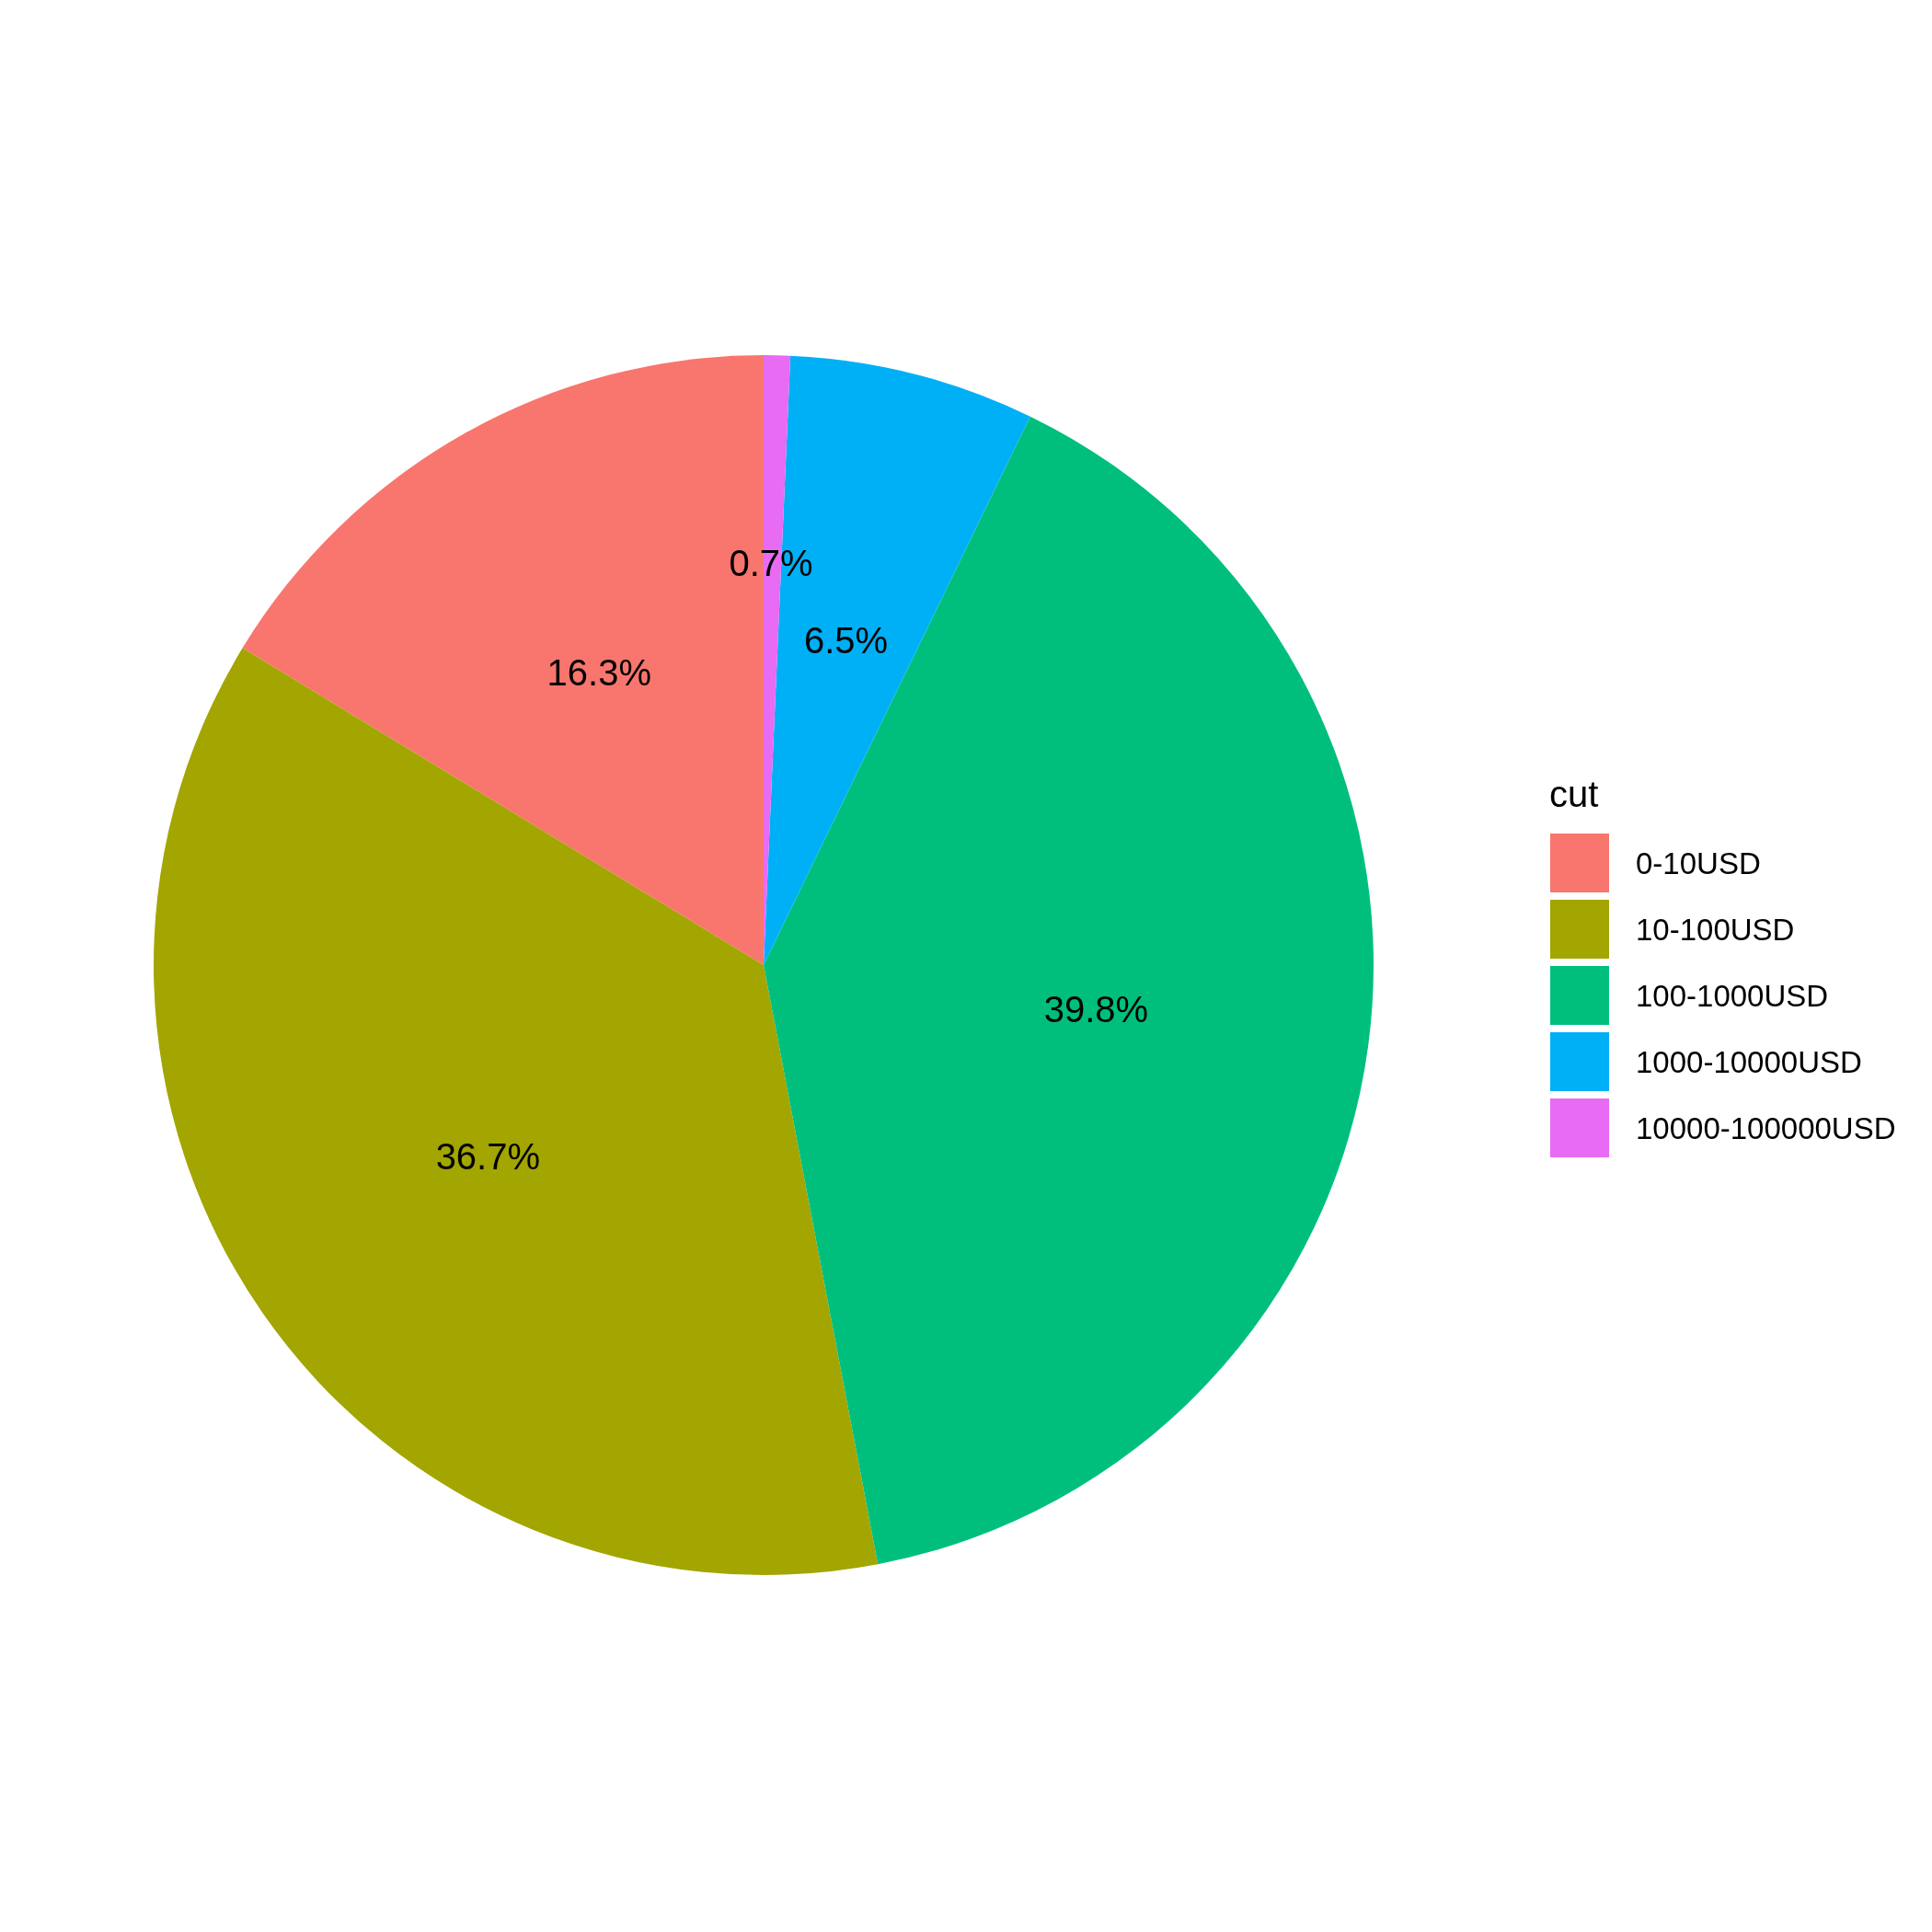  What do you see at coordinates (771, 562) in the screenshot?
I see `data-label: 0.7%` at bounding box center [771, 562].